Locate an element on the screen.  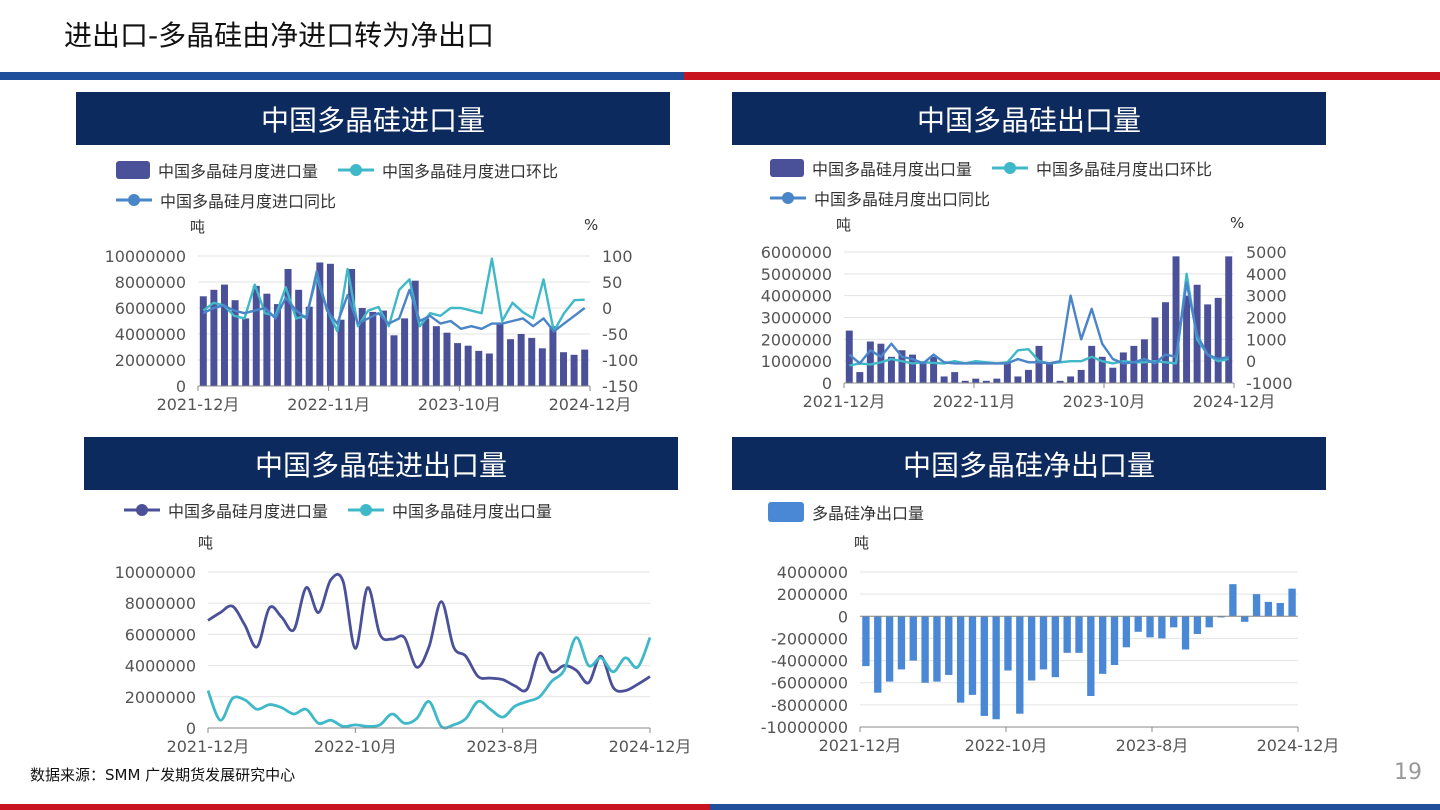
export-chart-x-tick-label: 2023-10月 is located at coordinates (1104, 401).